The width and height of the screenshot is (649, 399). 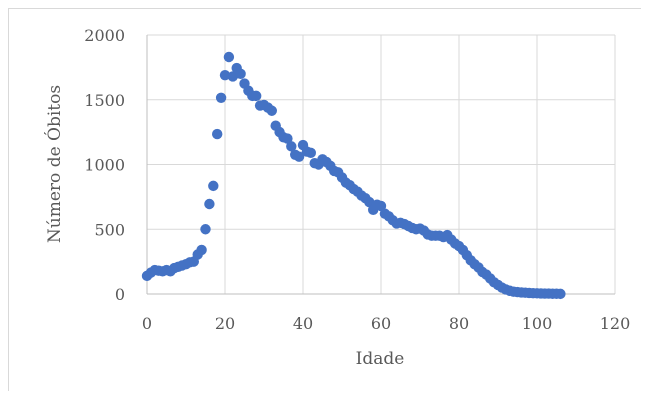 I want to click on x-tick-label: 120, so click(x=615, y=323).